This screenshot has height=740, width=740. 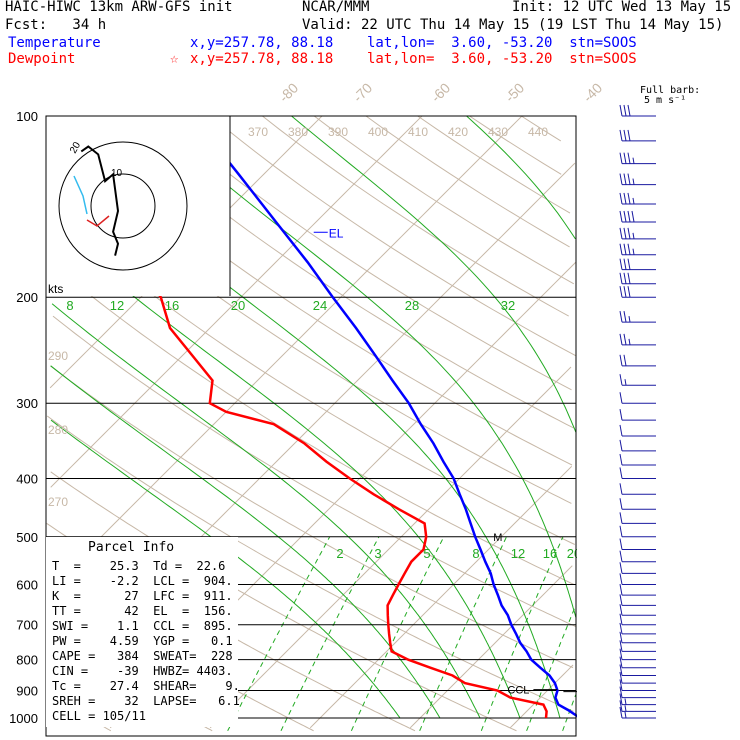 What do you see at coordinates (146, 701) in the screenshot?
I see `parcel-info-row: SREH = 32 LAPSE= 6.1` at bounding box center [146, 701].